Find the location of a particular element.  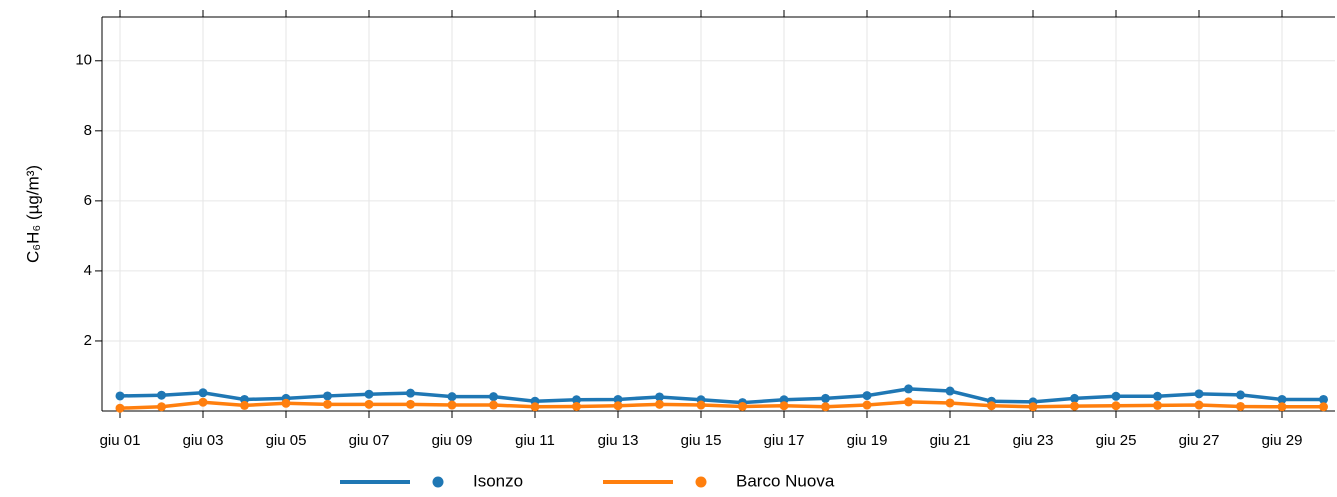

y-tick-label: 10 is located at coordinates (83, 60).